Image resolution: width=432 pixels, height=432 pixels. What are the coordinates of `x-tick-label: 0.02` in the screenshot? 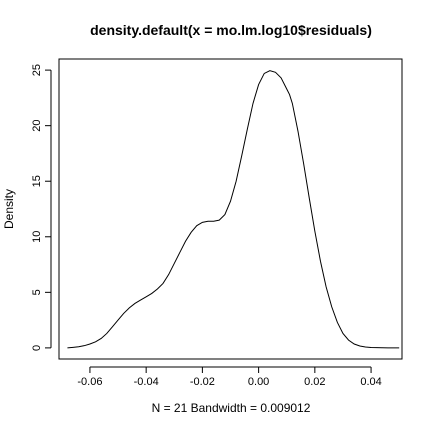 It's located at (314, 382).